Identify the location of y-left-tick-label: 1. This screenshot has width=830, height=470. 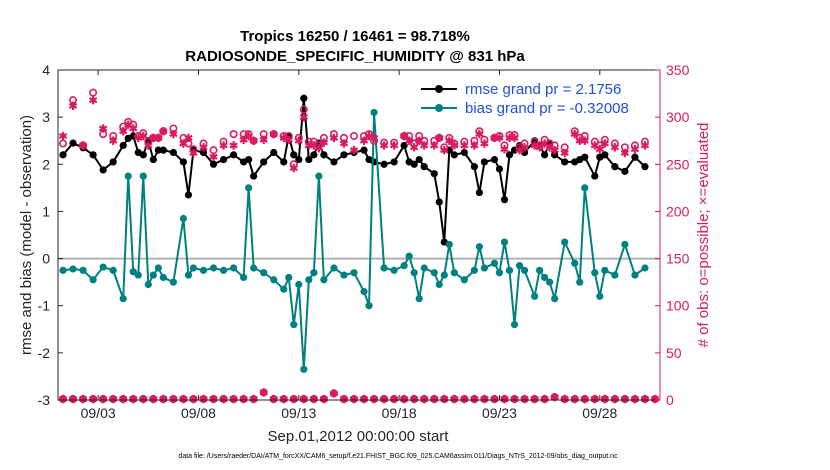
(46, 211).